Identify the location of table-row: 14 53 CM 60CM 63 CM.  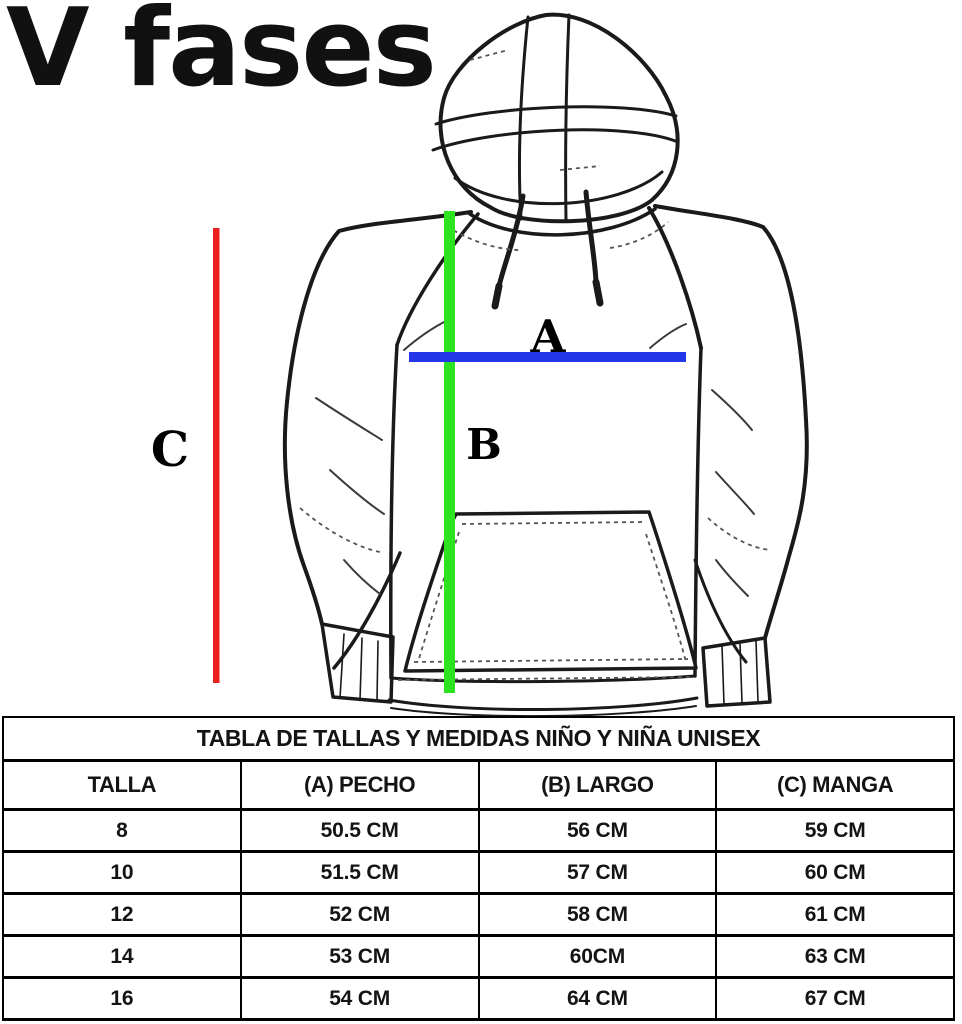
(478, 956).